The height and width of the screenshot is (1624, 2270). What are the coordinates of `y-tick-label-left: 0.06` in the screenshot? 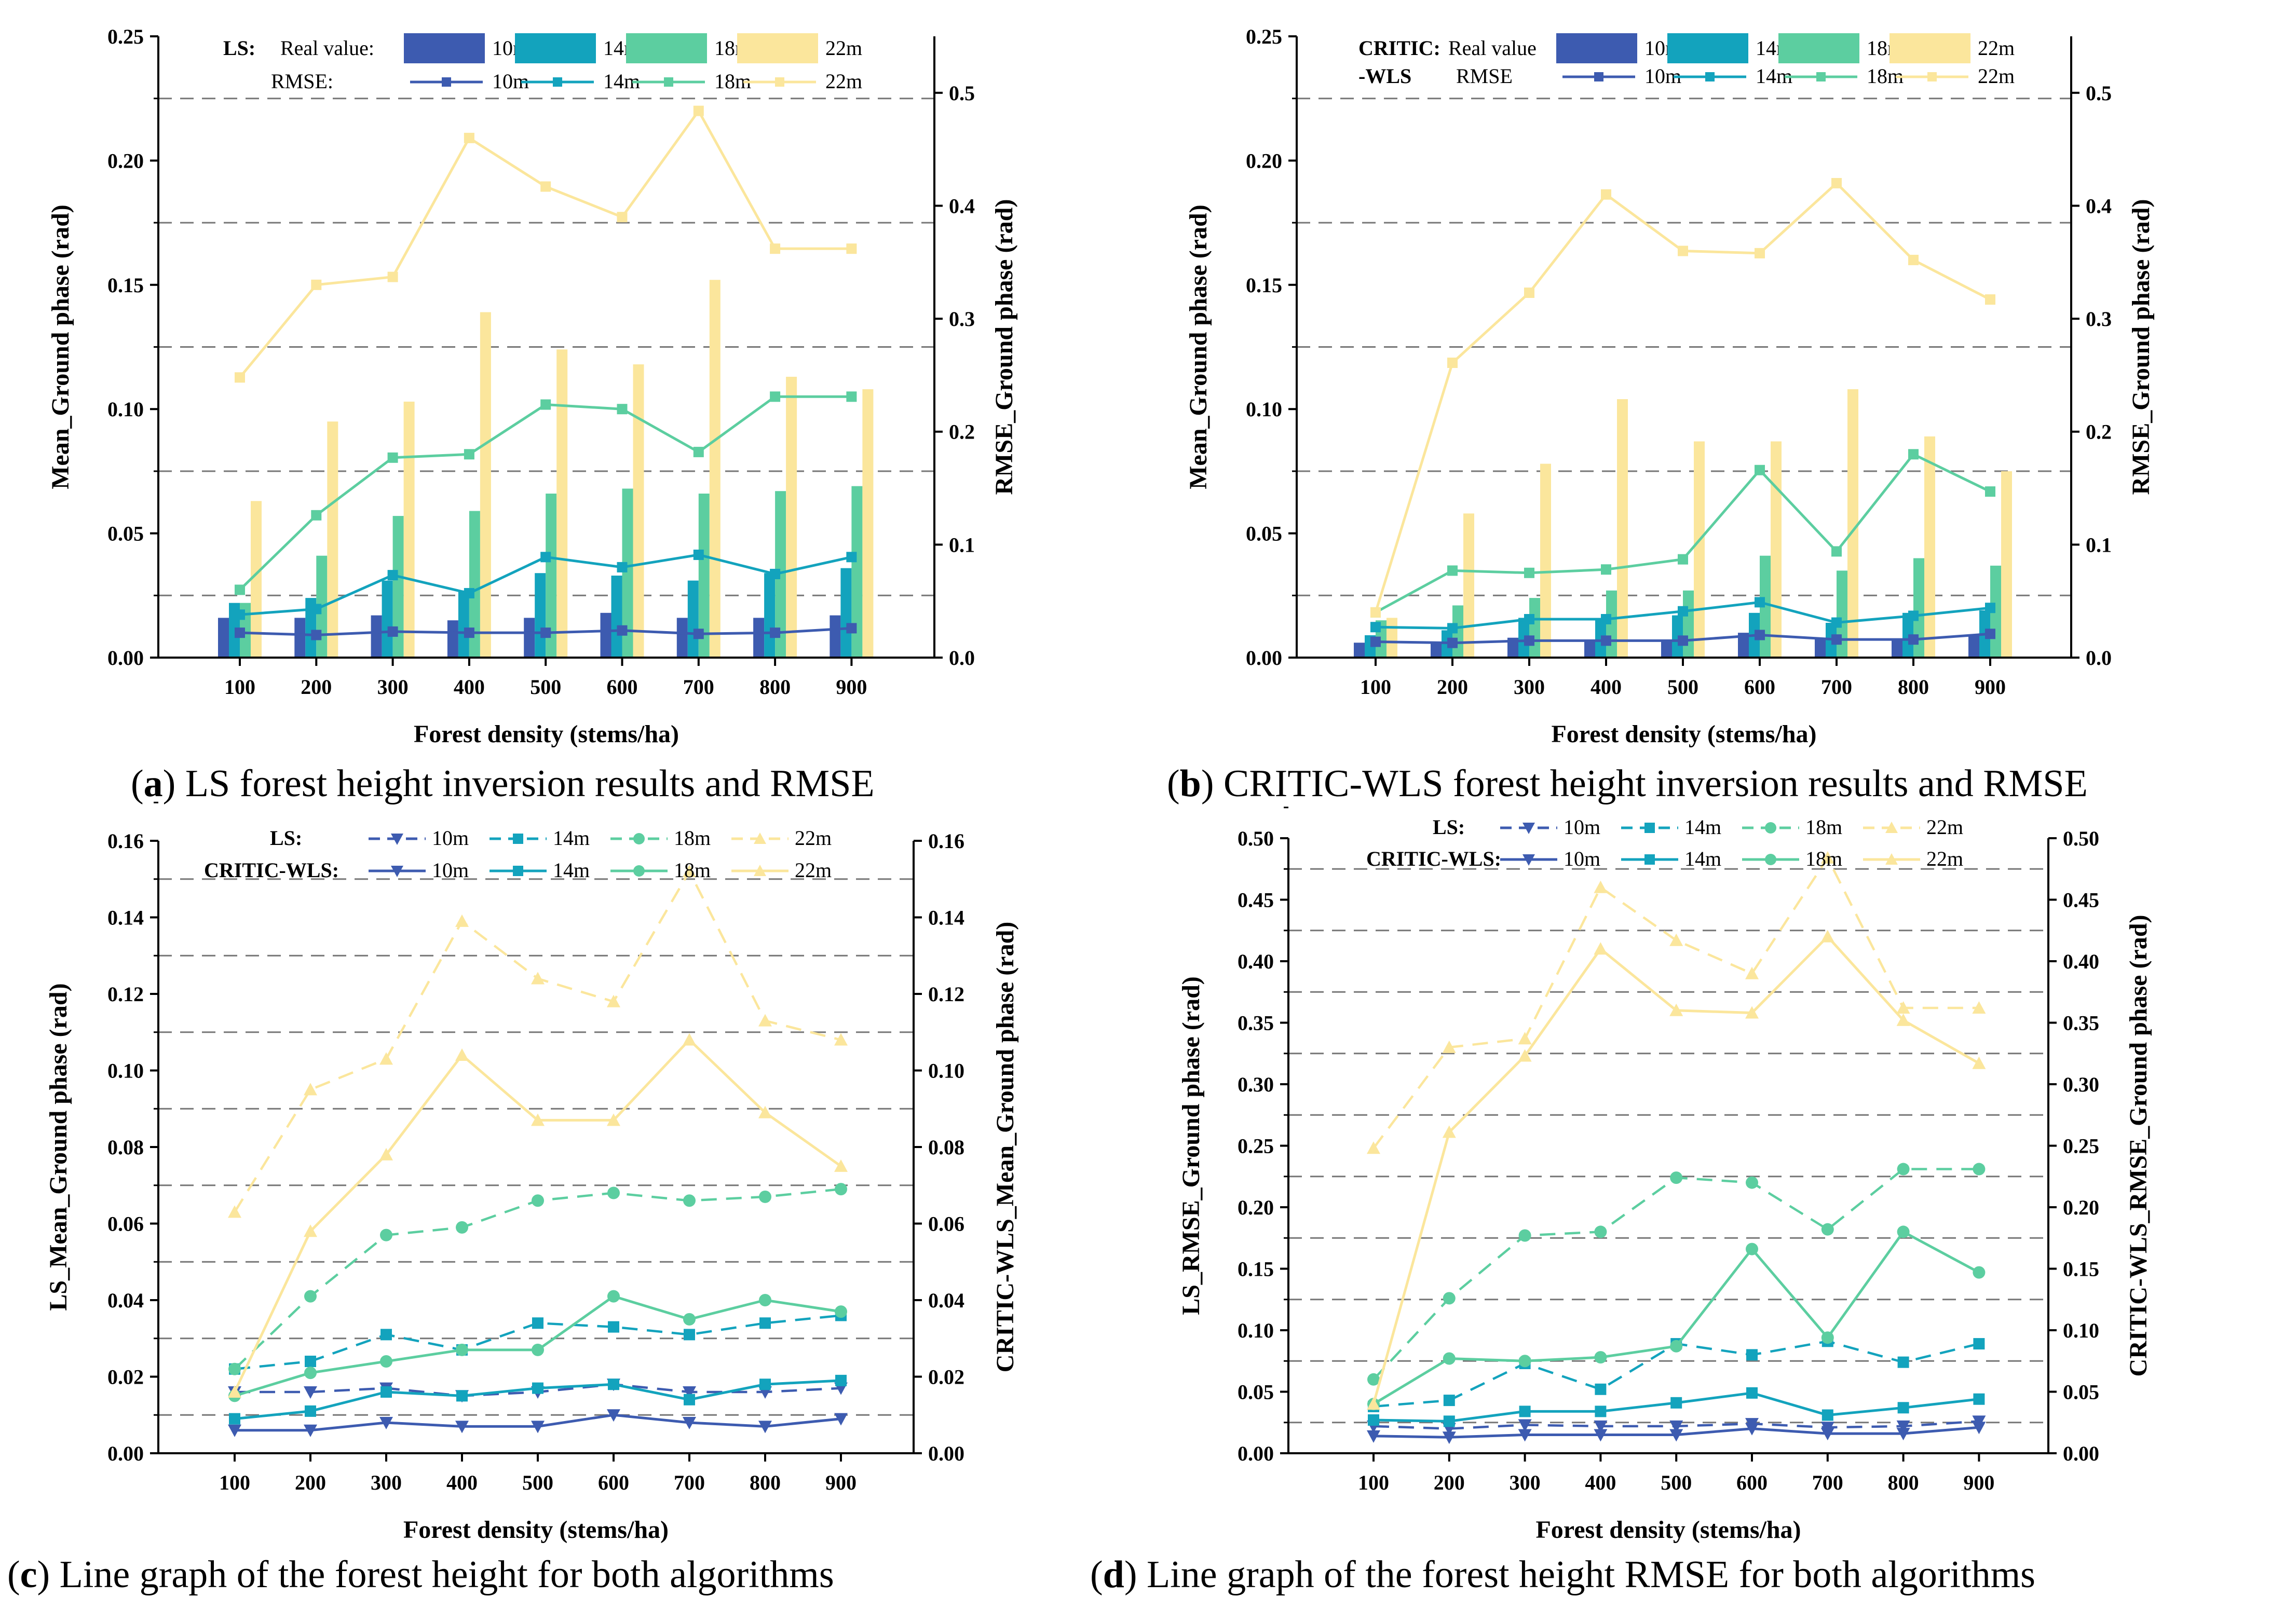 It's located at (125, 1224).